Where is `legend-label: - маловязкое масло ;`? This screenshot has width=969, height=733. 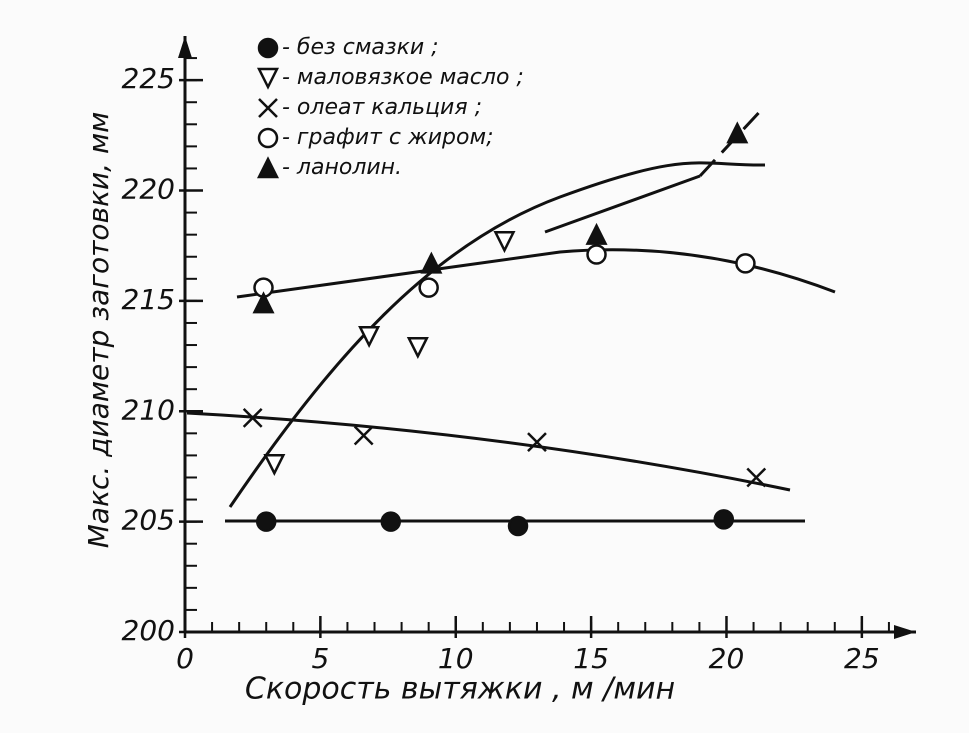 legend-label: - маловязкое масло ; is located at coordinates (403, 77).